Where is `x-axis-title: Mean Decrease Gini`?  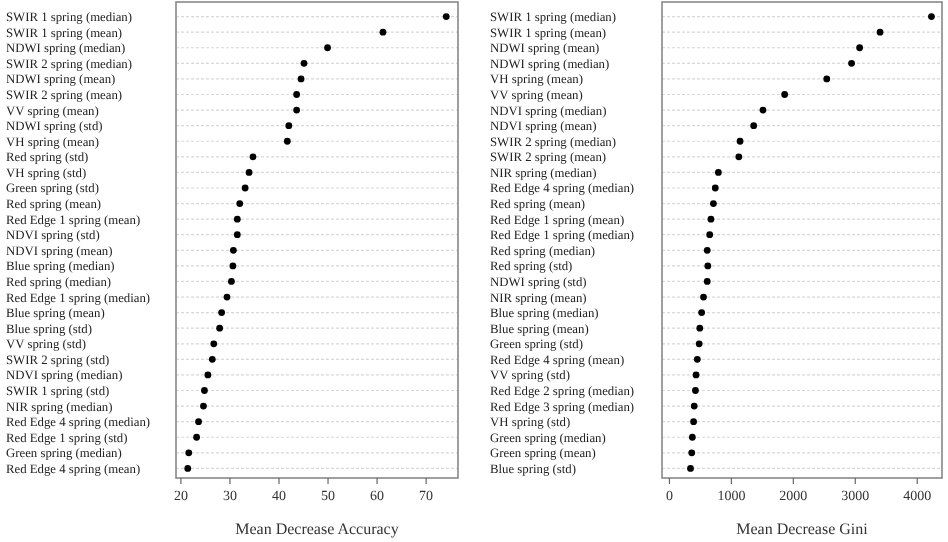 x-axis-title: Mean Decrease Gini is located at coordinates (803, 529).